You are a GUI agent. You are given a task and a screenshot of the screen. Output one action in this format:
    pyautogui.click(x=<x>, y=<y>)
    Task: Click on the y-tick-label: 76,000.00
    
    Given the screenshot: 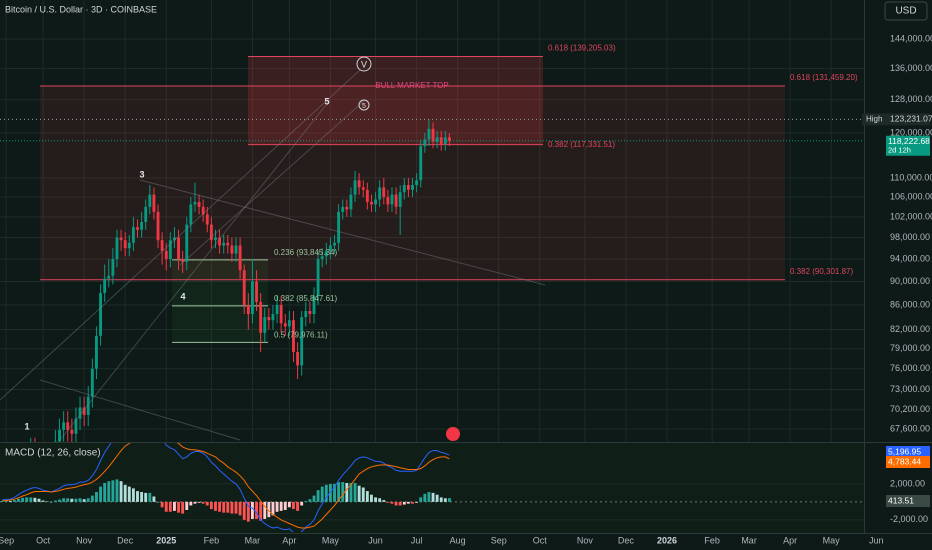 What is the action you would take?
    pyautogui.click(x=910, y=368)
    